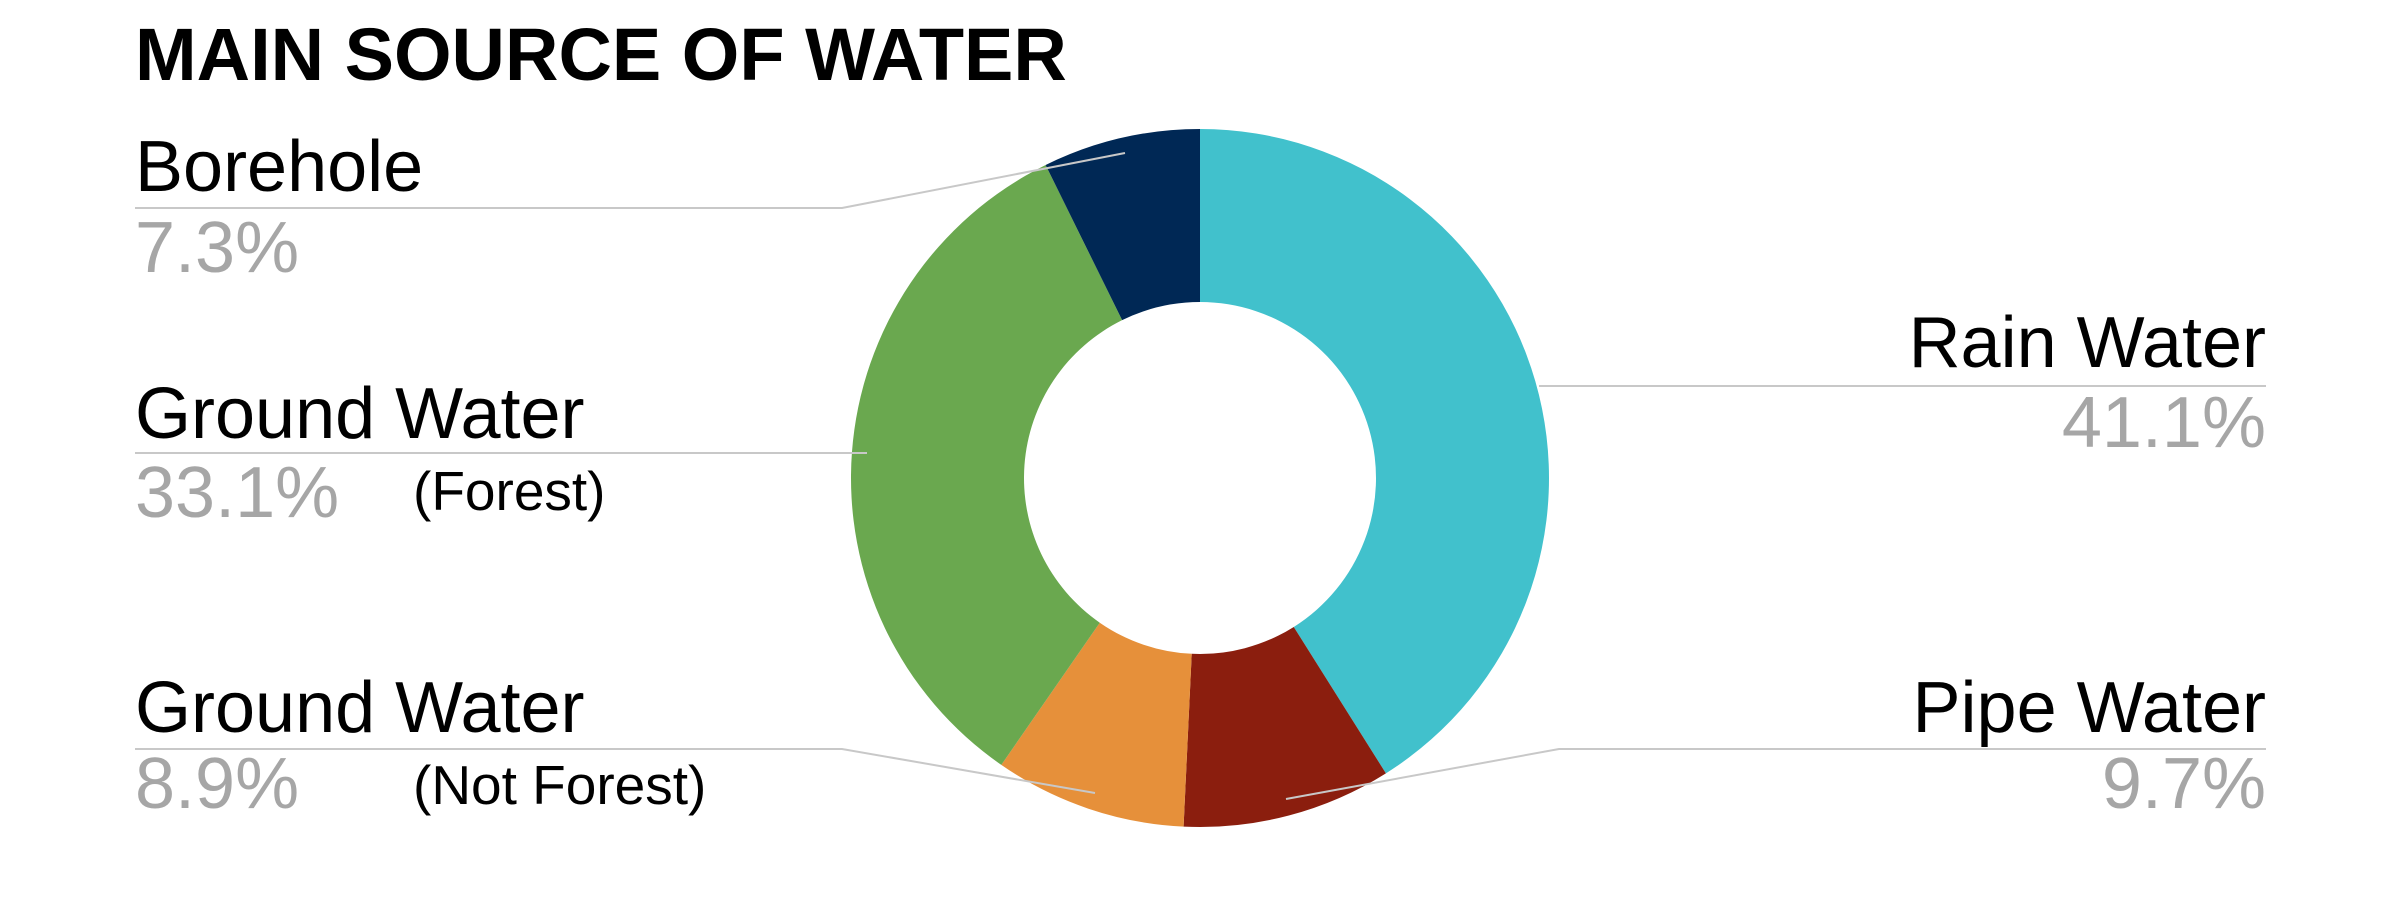  Describe the element at coordinates (217, 248) in the screenshot. I see `value-label: 7.3%` at that location.